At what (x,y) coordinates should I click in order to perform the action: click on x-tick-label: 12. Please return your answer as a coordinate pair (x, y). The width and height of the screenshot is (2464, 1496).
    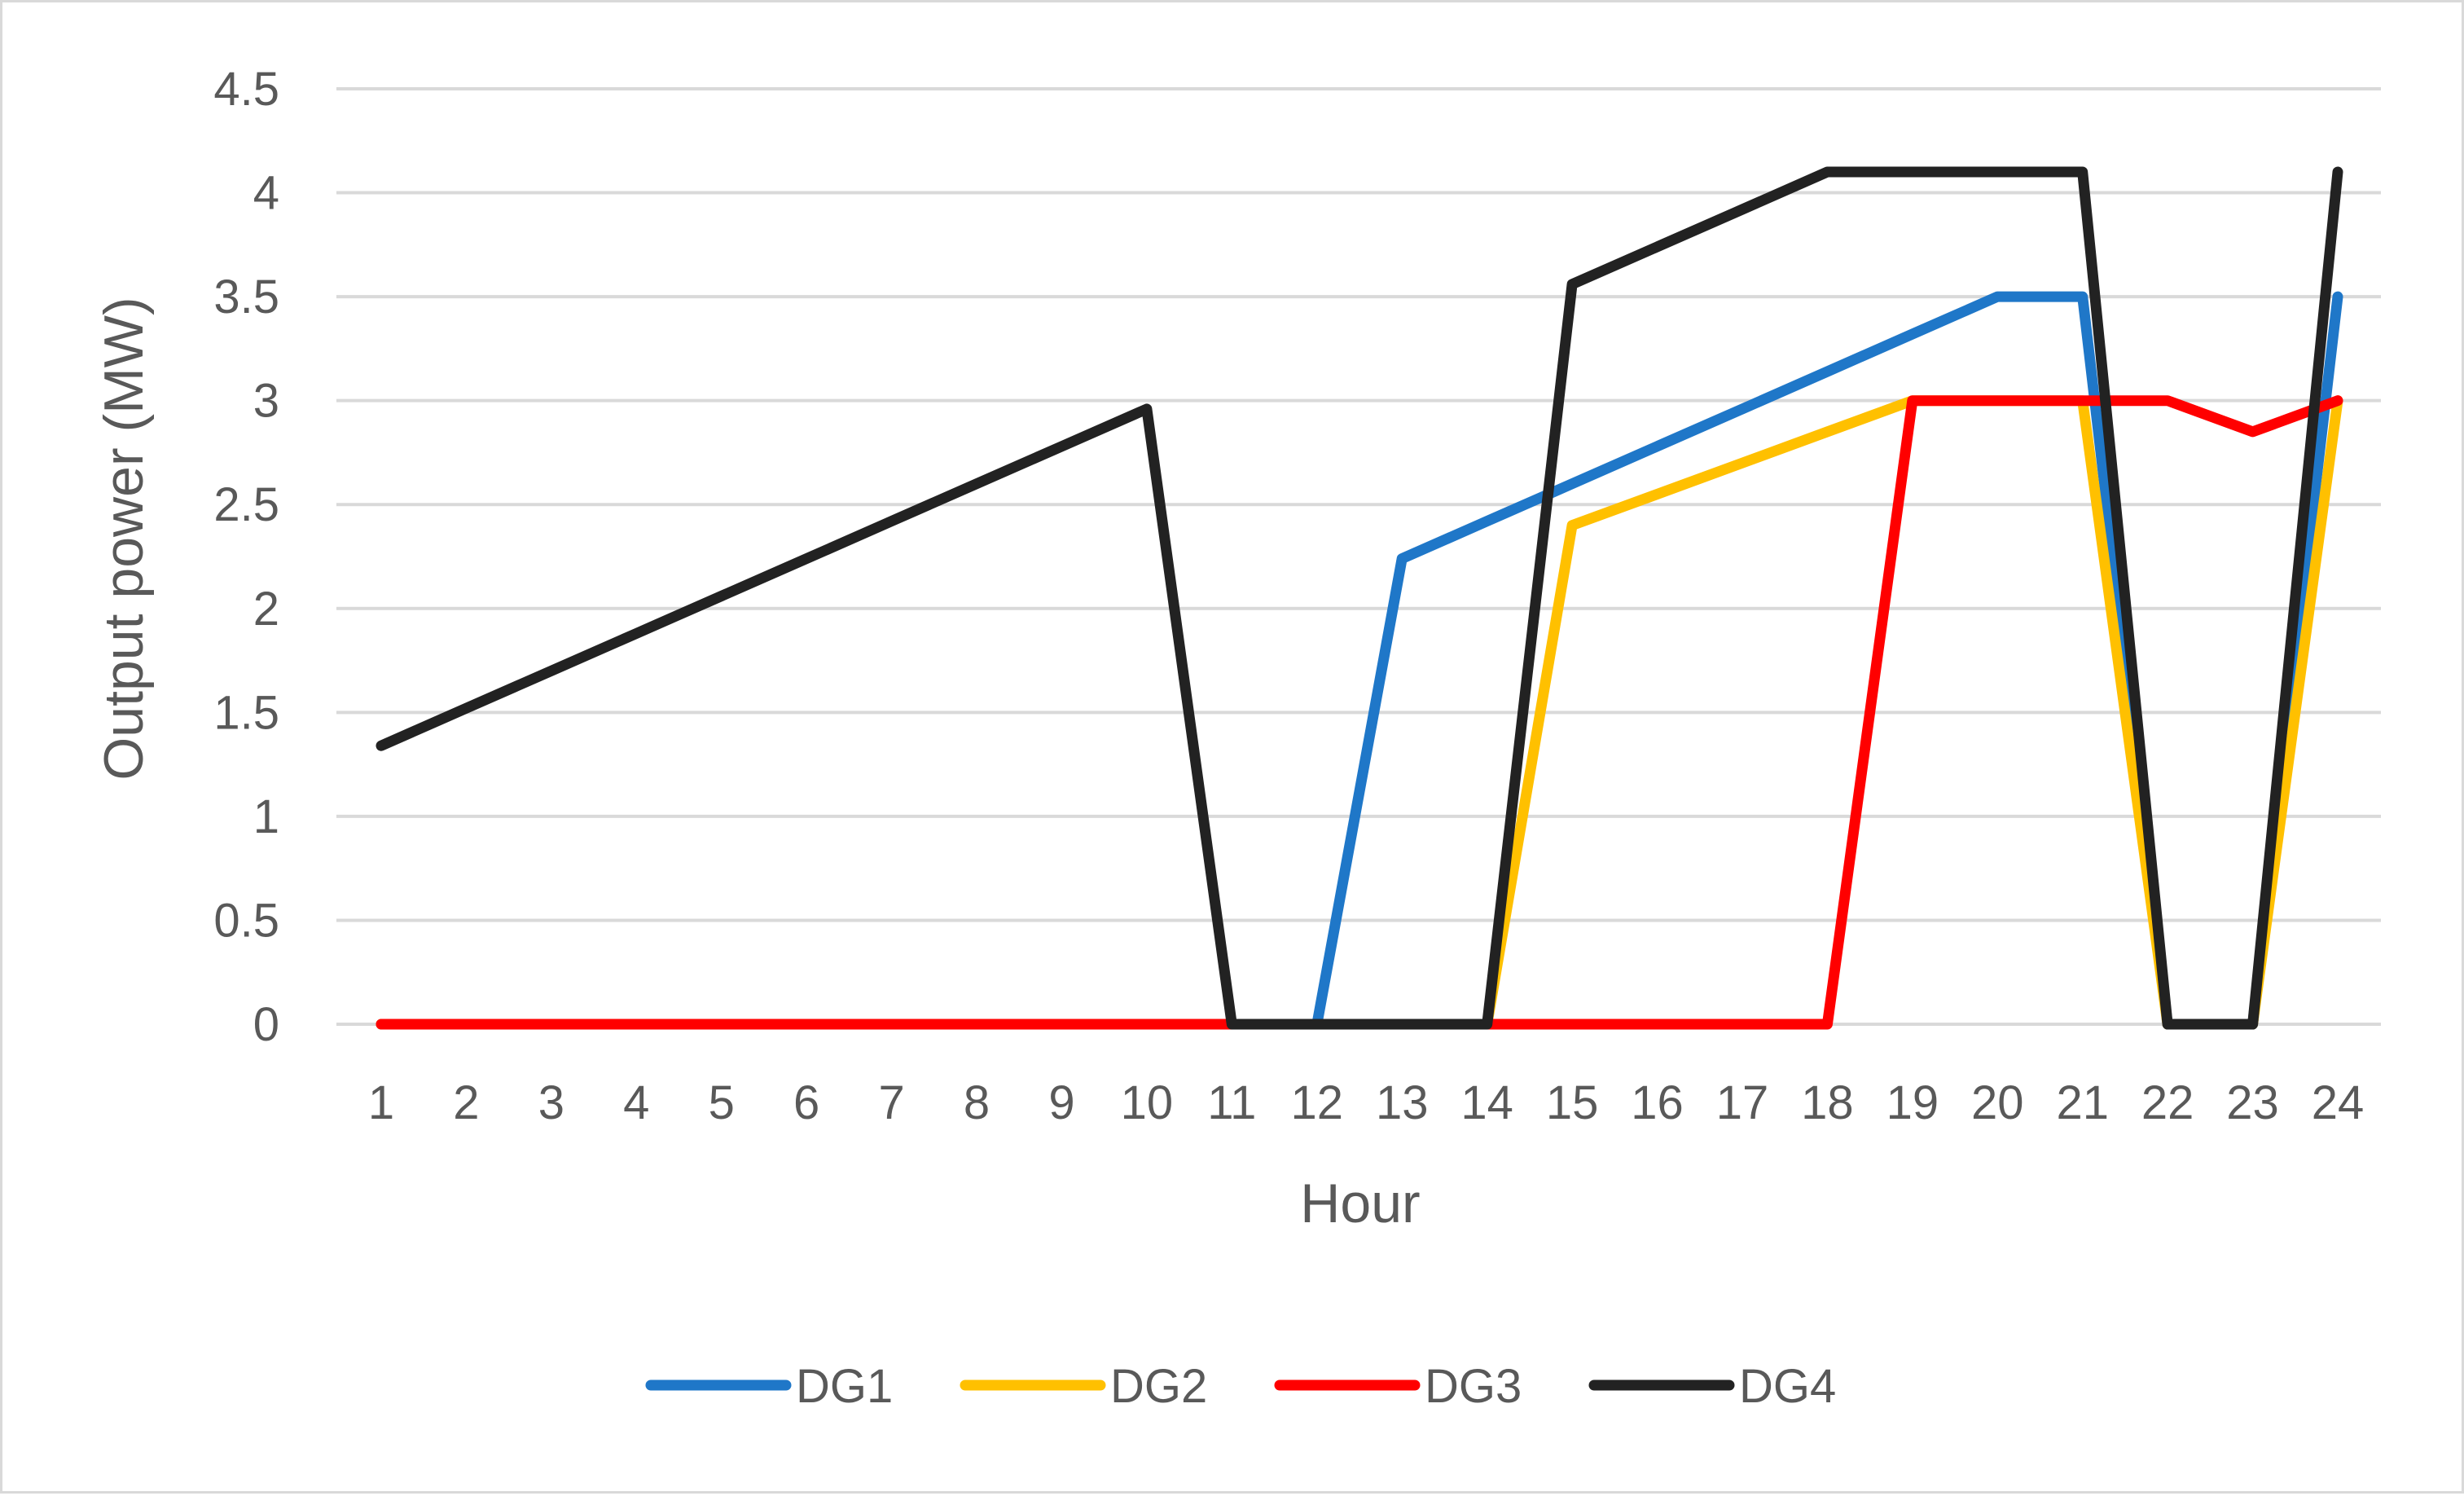
    Looking at the image, I should click on (1317, 1102).